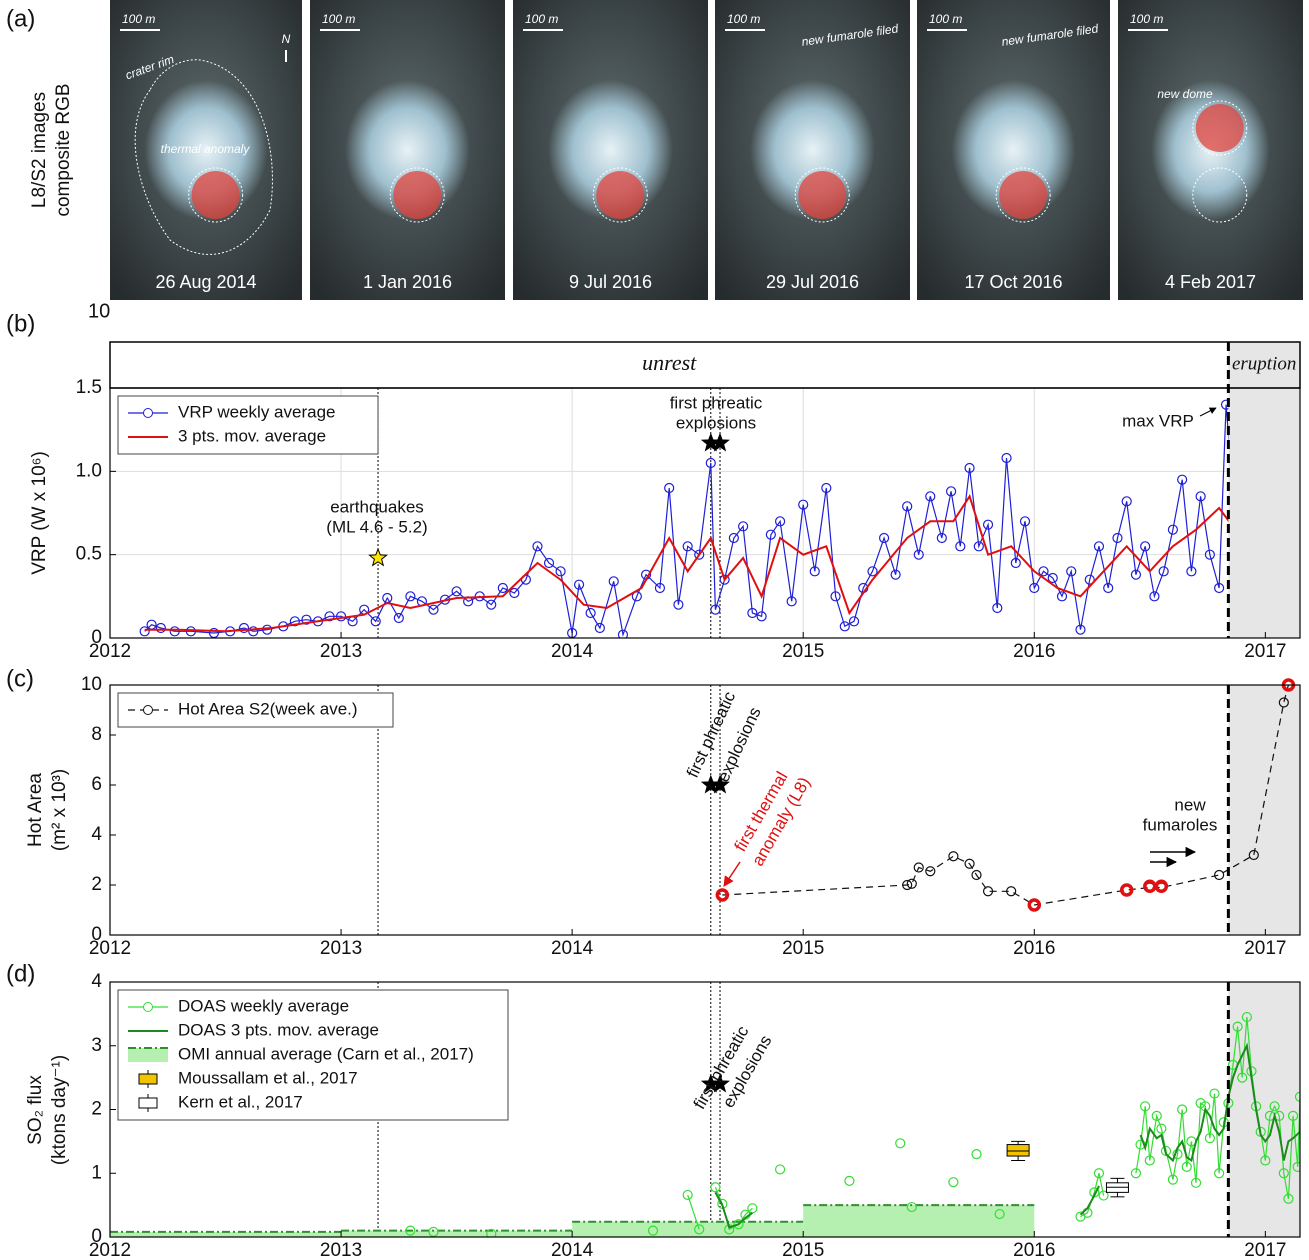 The image size is (1309, 1260). Describe the element at coordinates (96, 981) in the screenshot. I see `y-tick-label: 4` at that location.